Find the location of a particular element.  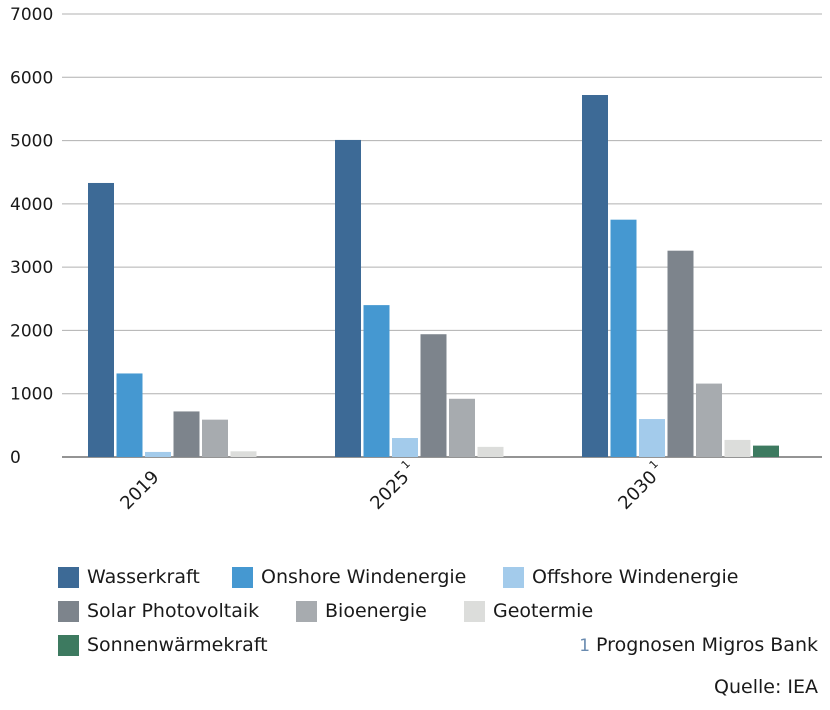

y-tick-label: 7000 is located at coordinates (31, 15).